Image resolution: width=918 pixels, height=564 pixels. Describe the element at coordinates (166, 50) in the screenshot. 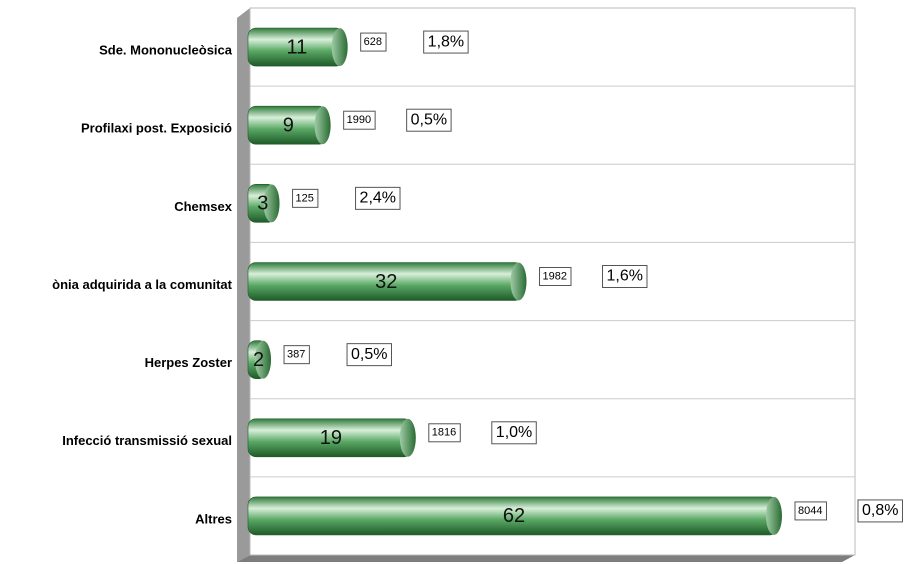

I see `category-label: Sde. Mononucleòsica` at that location.